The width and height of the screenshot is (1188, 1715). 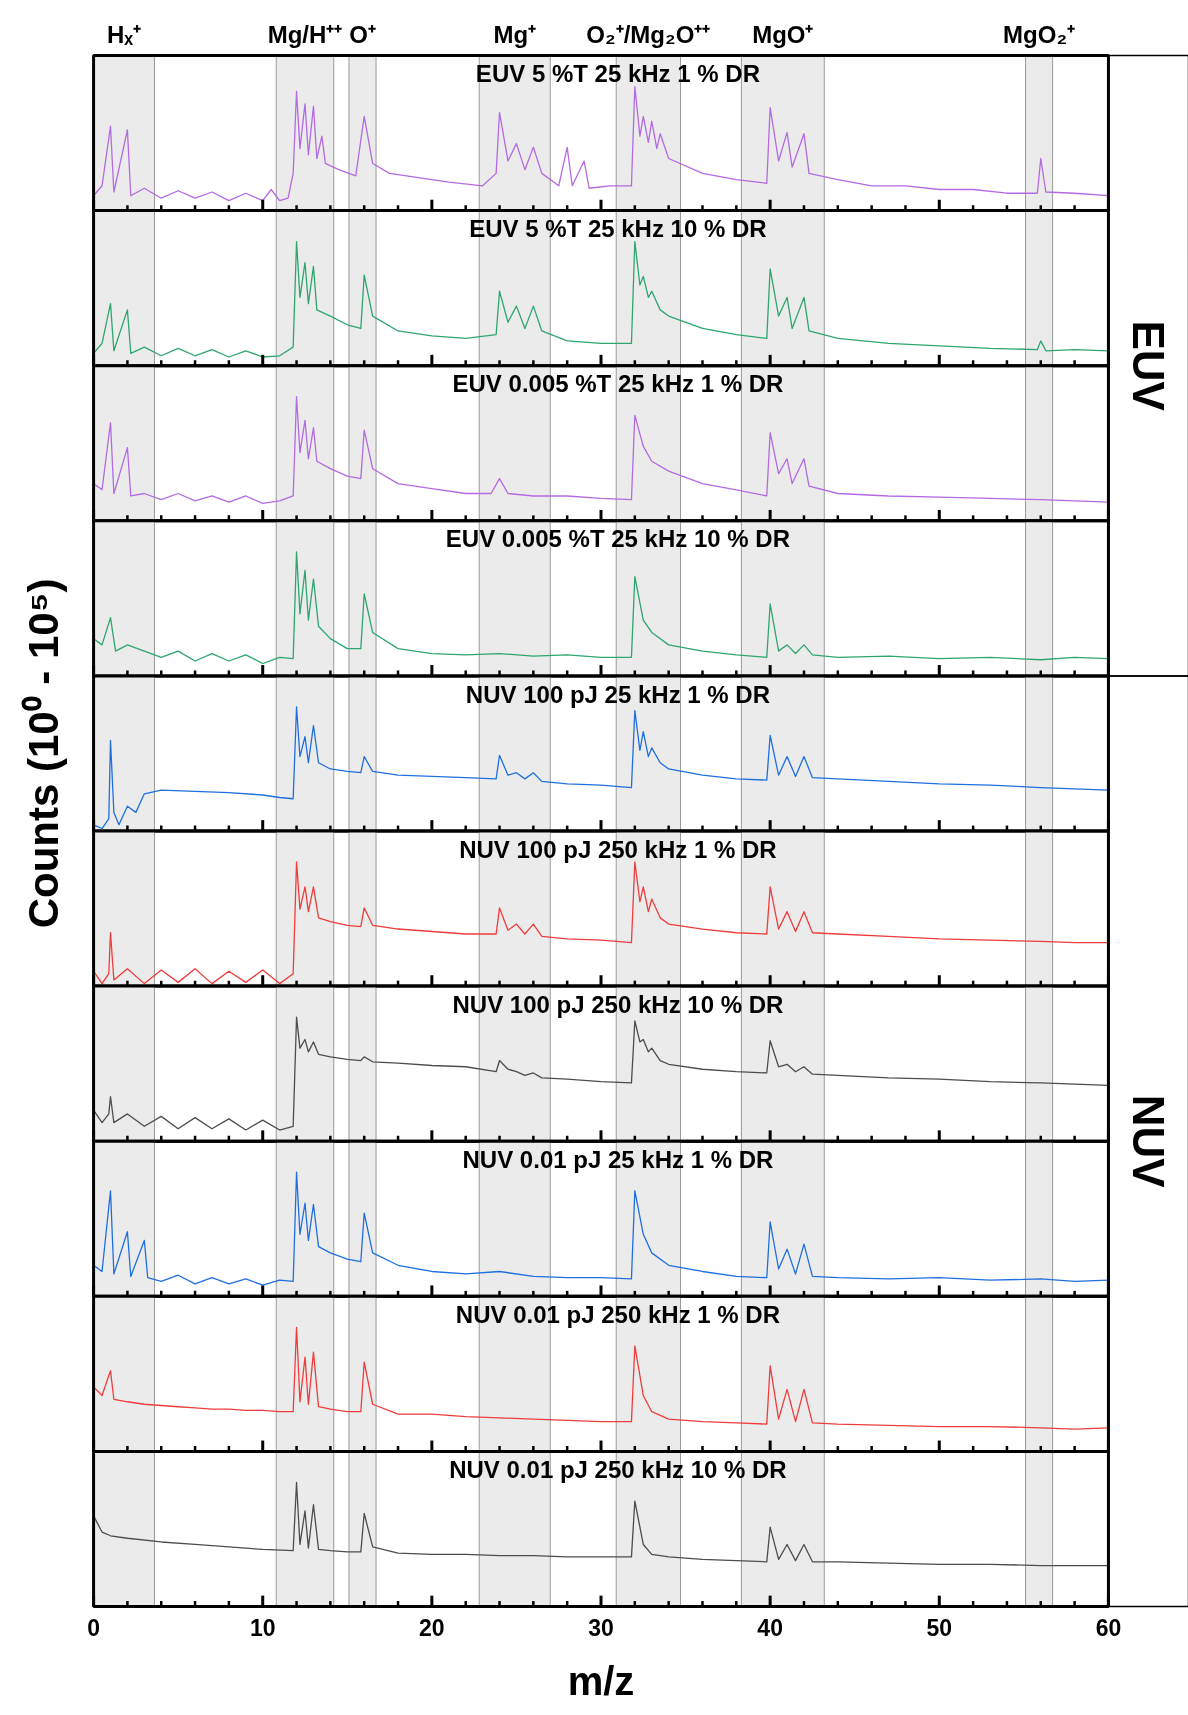 What do you see at coordinates (93, 1627) in the screenshot?
I see `x-tick-label: 0` at bounding box center [93, 1627].